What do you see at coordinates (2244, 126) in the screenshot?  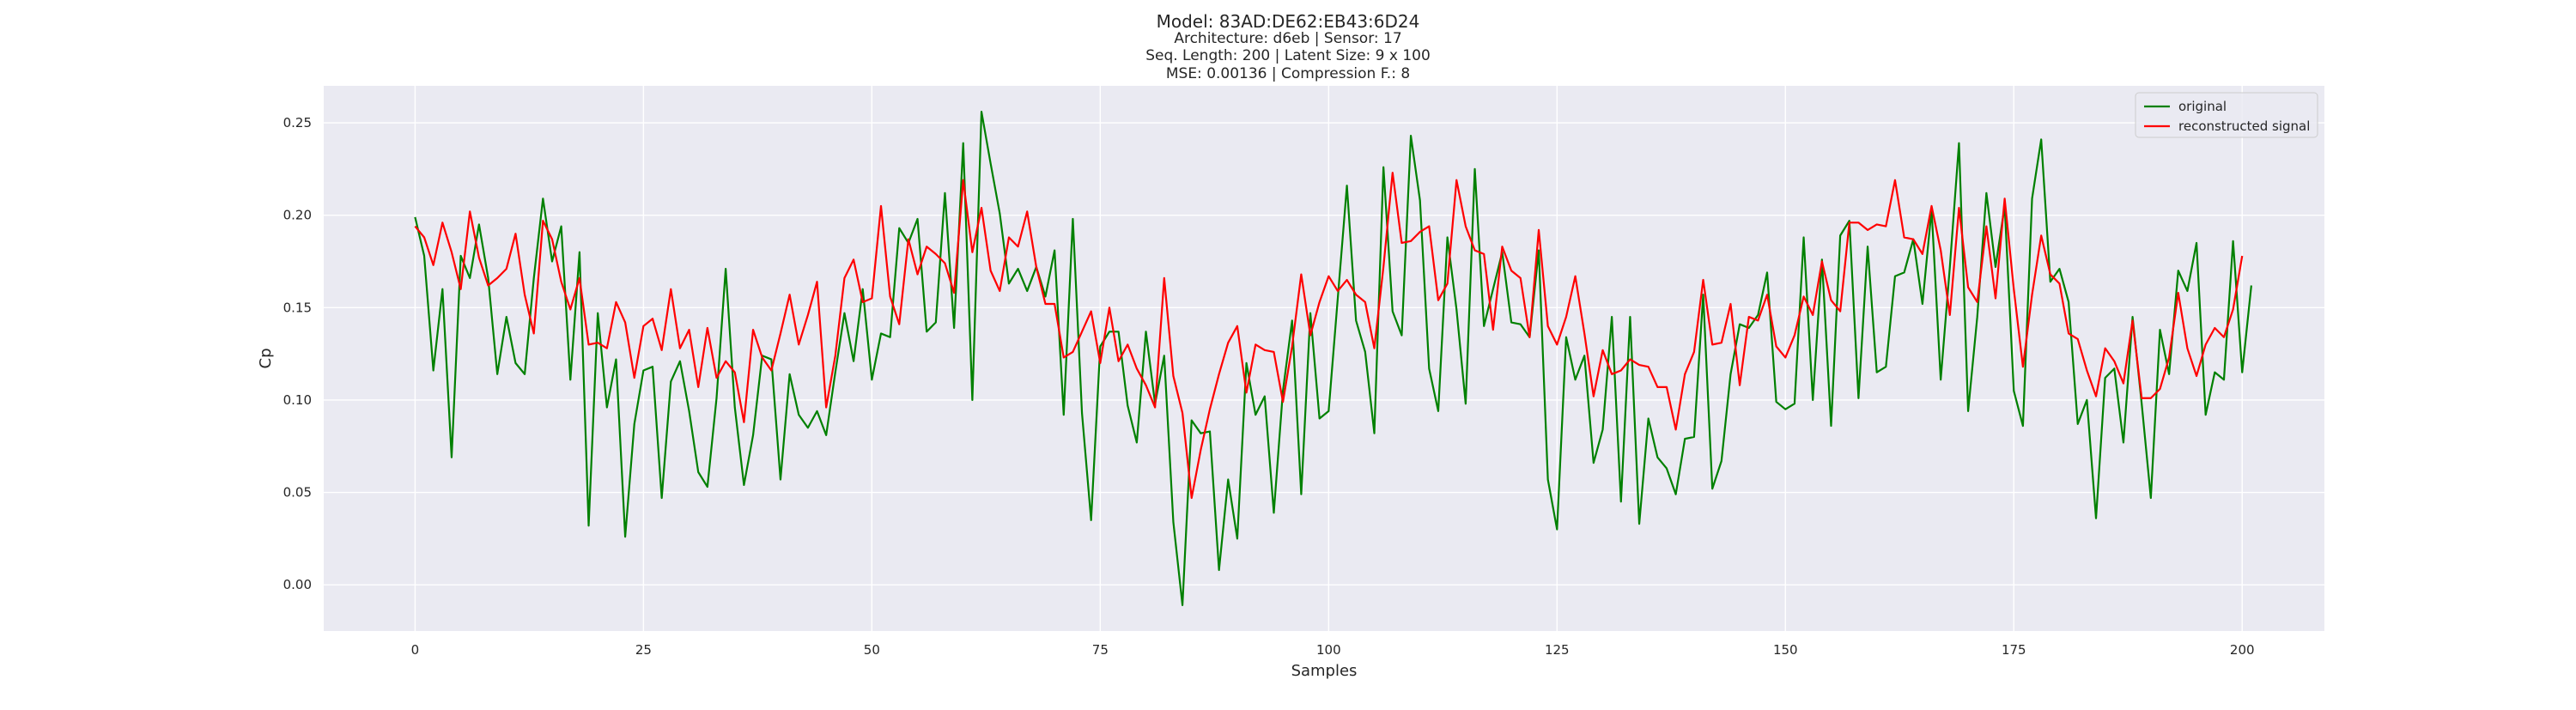 I see `legend-label: reconstructed signal` at bounding box center [2244, 126].